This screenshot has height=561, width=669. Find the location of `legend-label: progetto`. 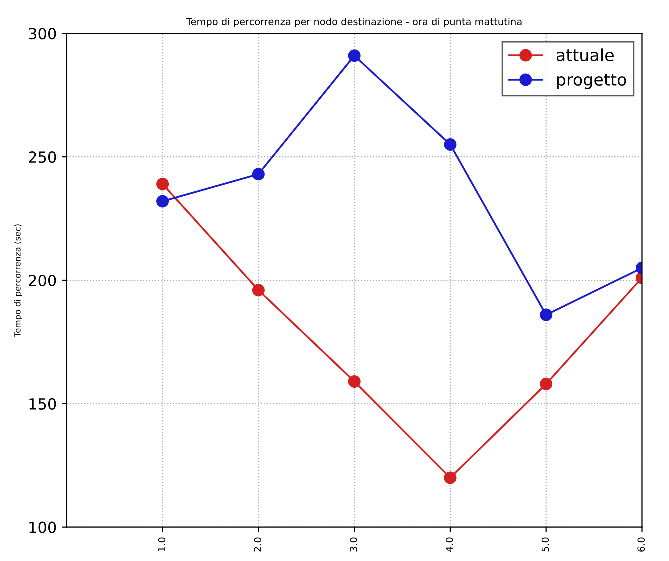

legend-label: progetto is located at coordinates (591, 82).